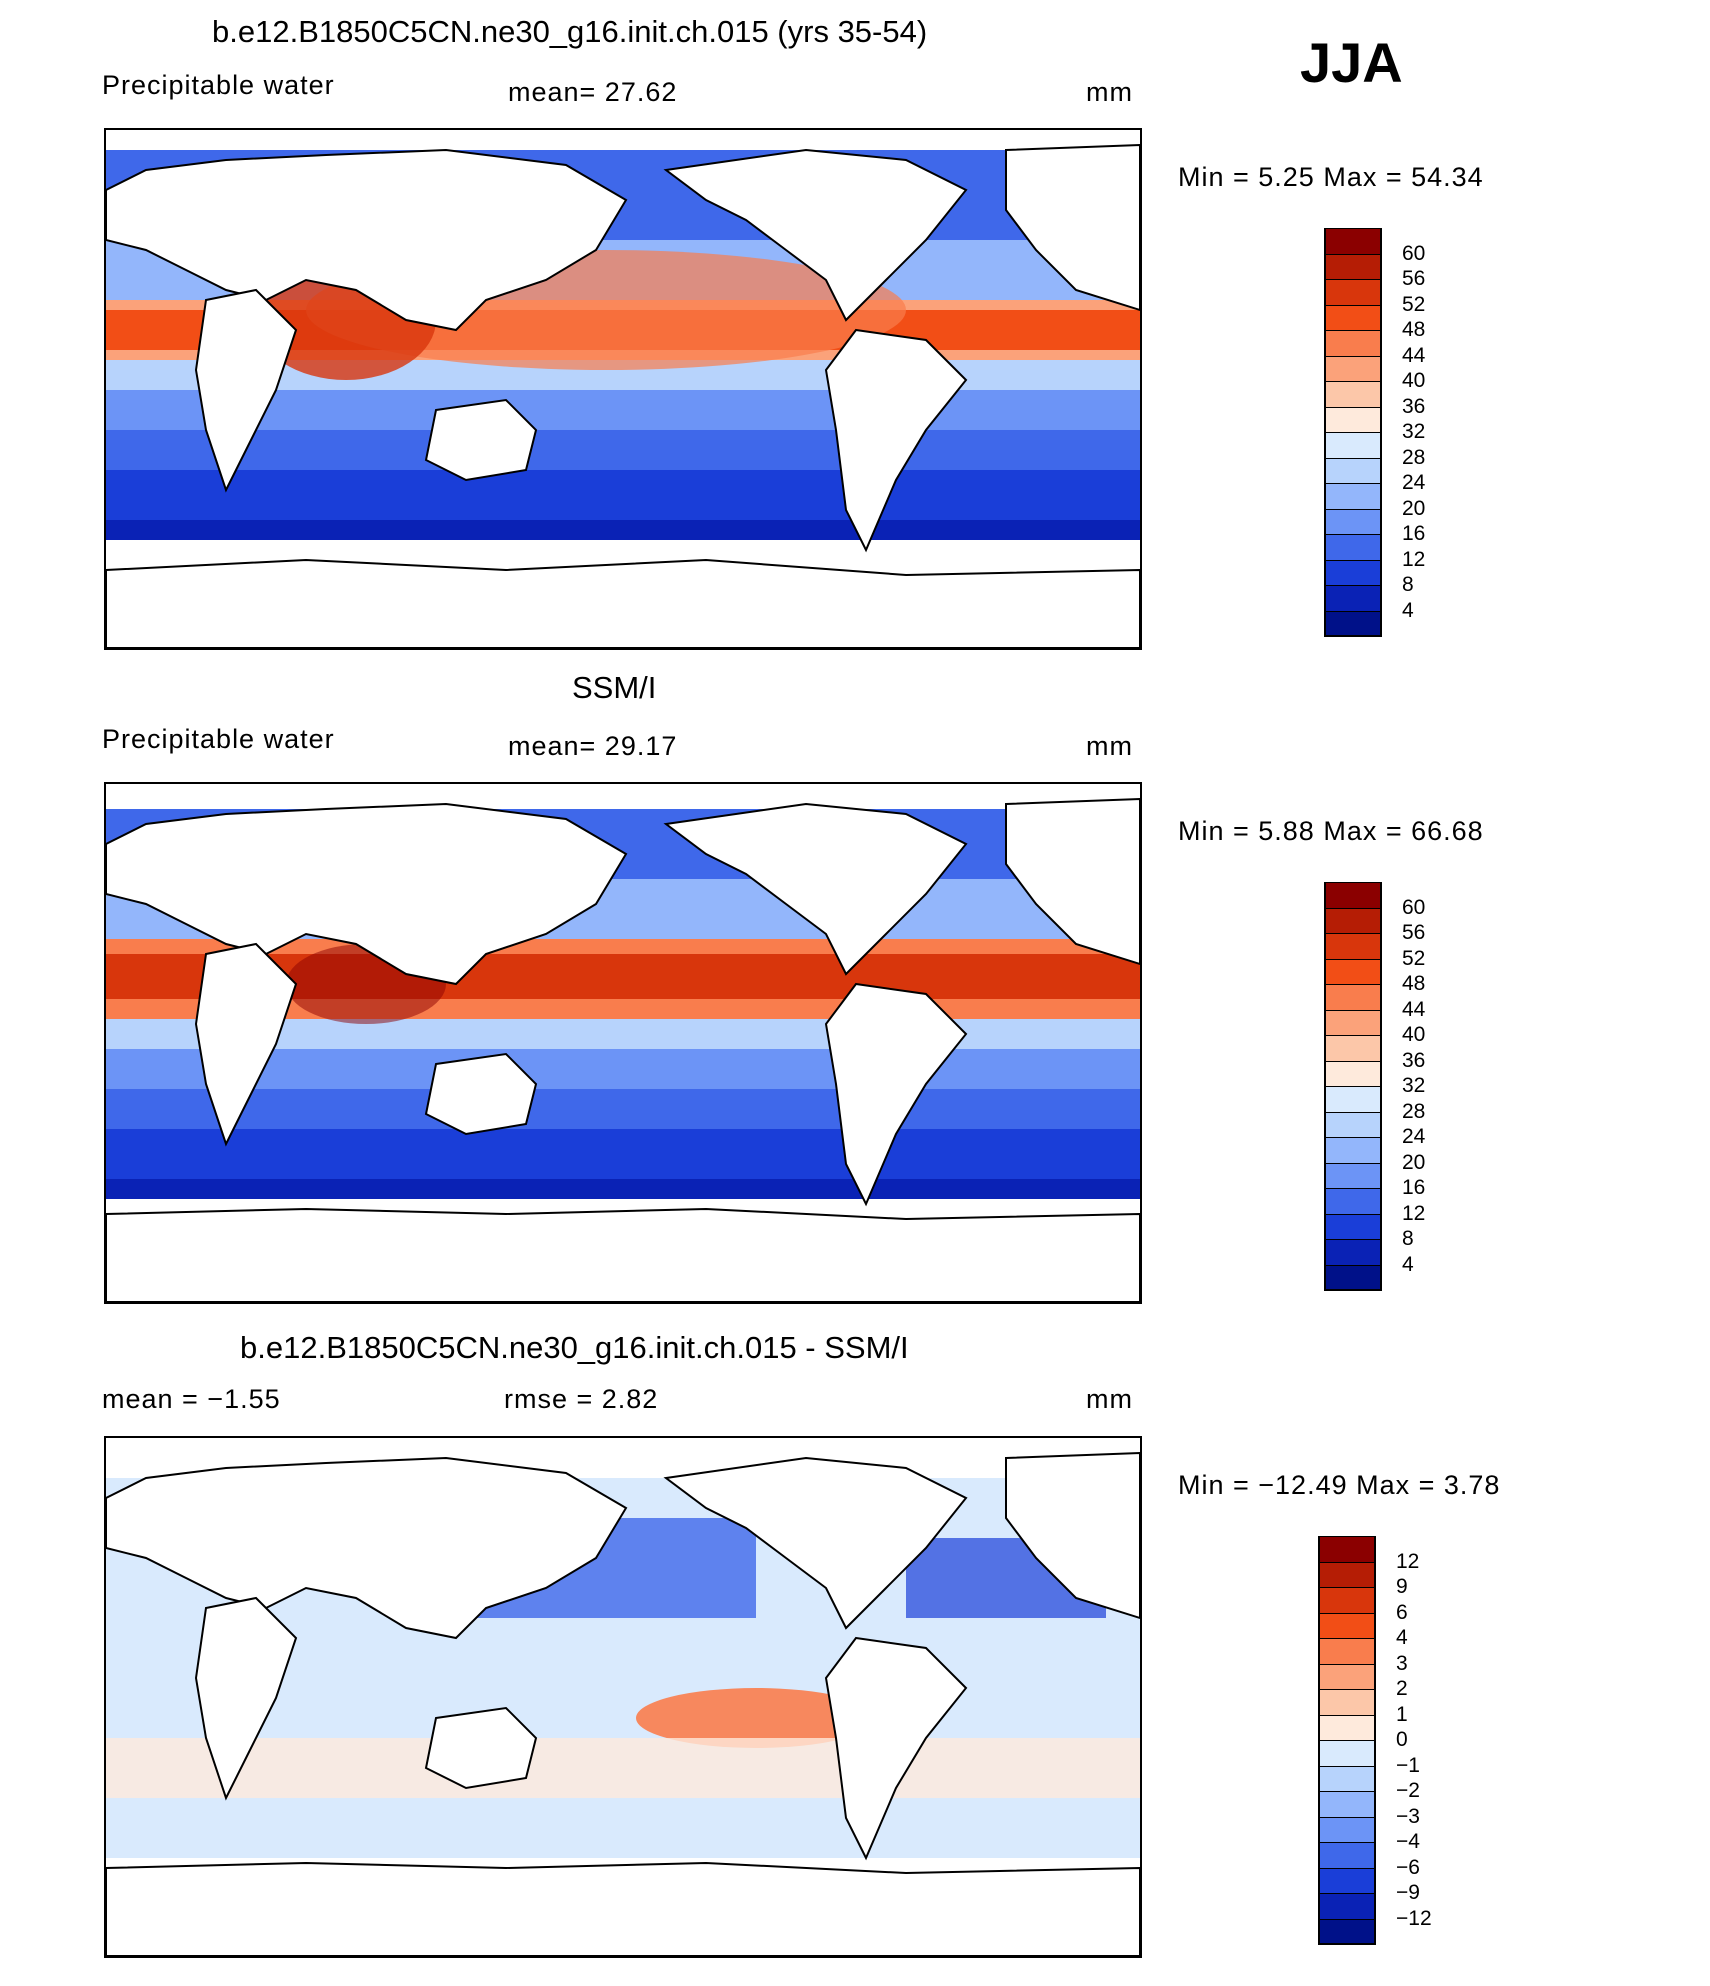 The width and height of the screenshot is (1710, 1986). I want to click on colorbar-label: 48, so click(1414, 329).